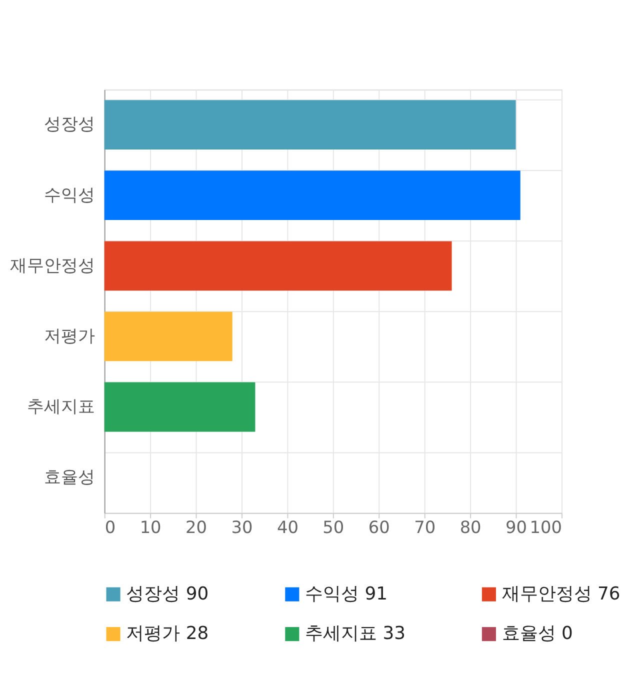  Describe the element at coordinates (167, 593) in the screenshot. I see `legend-label: 성장성 90` at that location.